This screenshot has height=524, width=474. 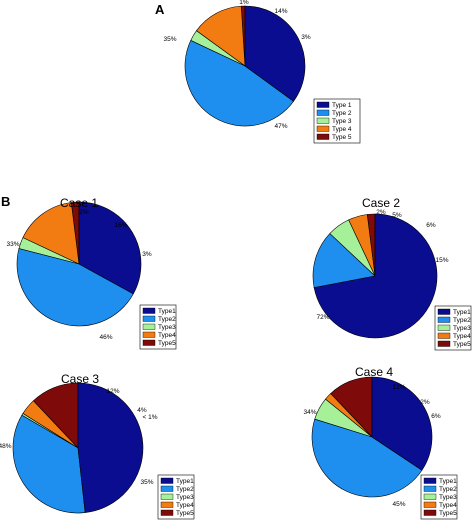 I want to click on pie3-legend-label-2: Type2, so click(x=462, y=320).